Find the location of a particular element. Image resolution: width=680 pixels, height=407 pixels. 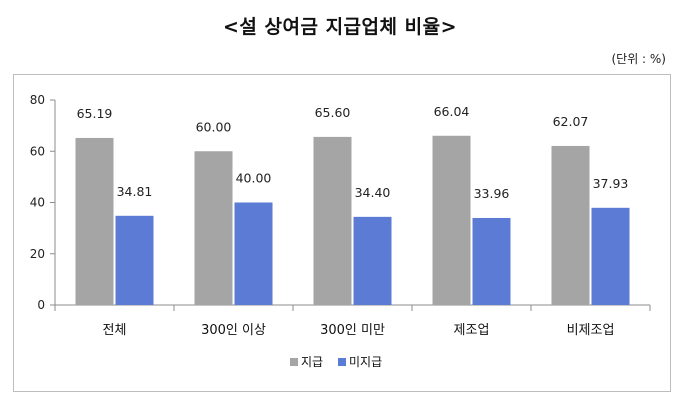

chart-title: <설 상여금 지급업체 비율> is located at coordinates (340, 27).